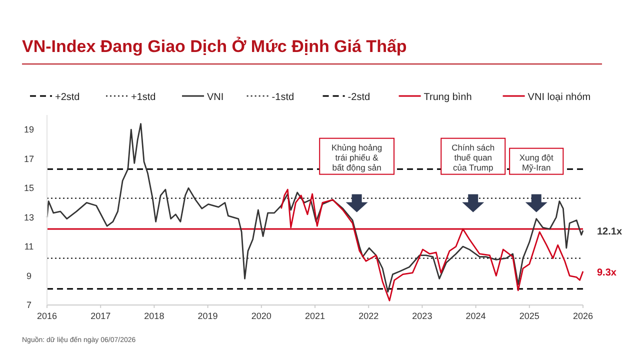  I want to click on x-tick-label: 2016, so click(47, 316).